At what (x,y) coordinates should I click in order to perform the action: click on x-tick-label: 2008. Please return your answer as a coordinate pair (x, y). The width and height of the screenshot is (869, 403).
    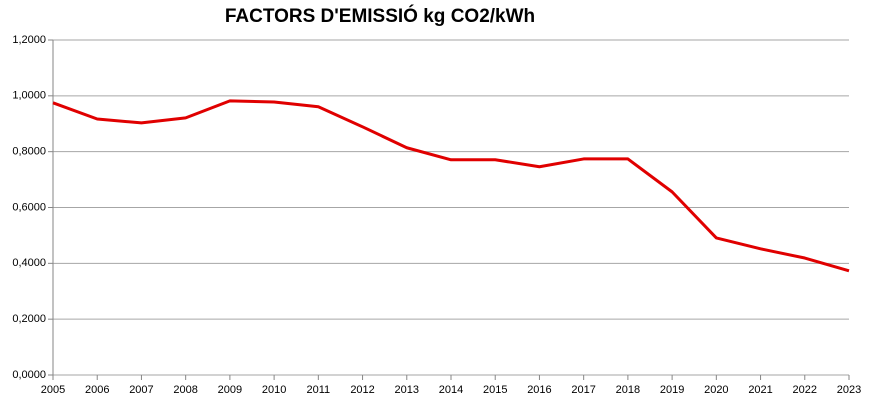
    Looking at the image, I should click on (185, 390).